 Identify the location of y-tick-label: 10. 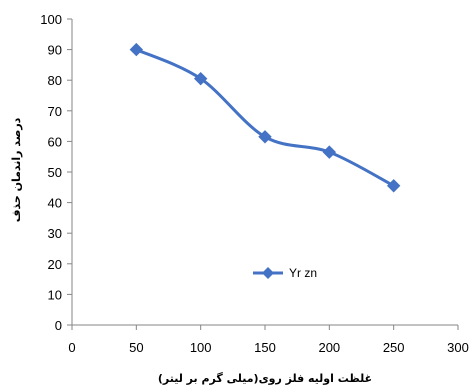
(55, 294).